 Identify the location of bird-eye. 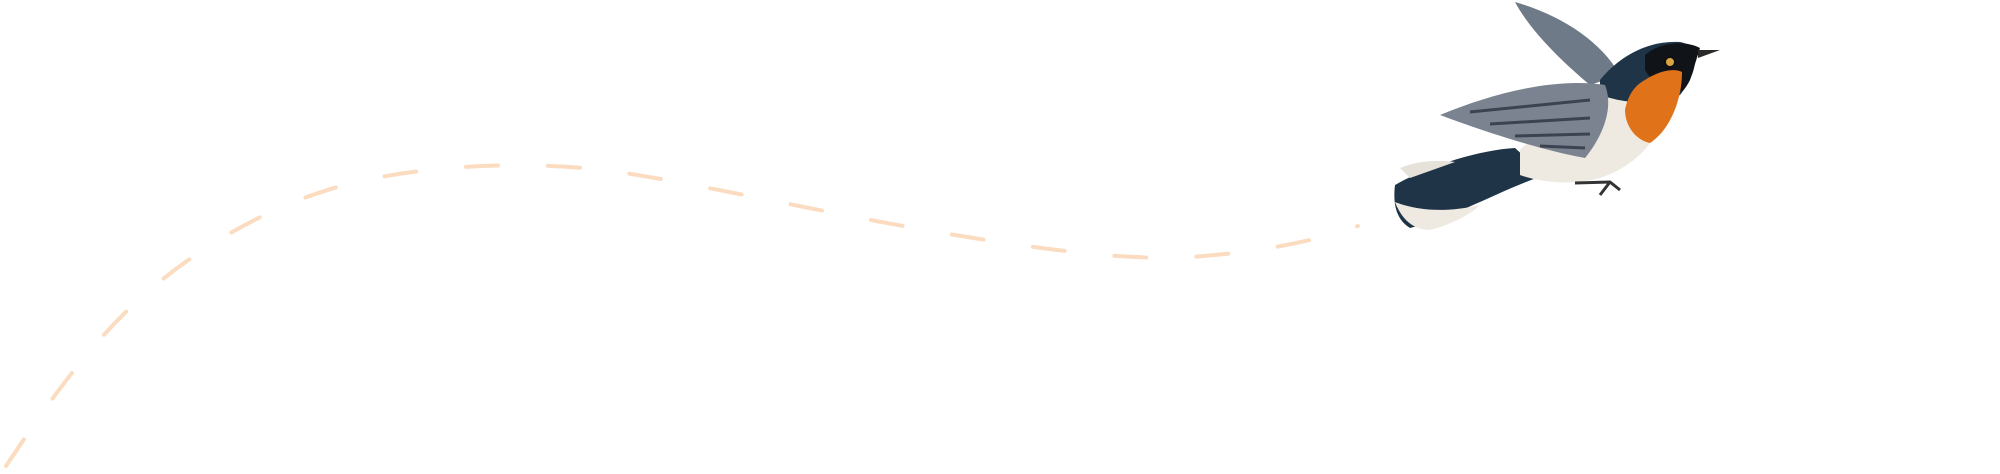
(1670, 62).